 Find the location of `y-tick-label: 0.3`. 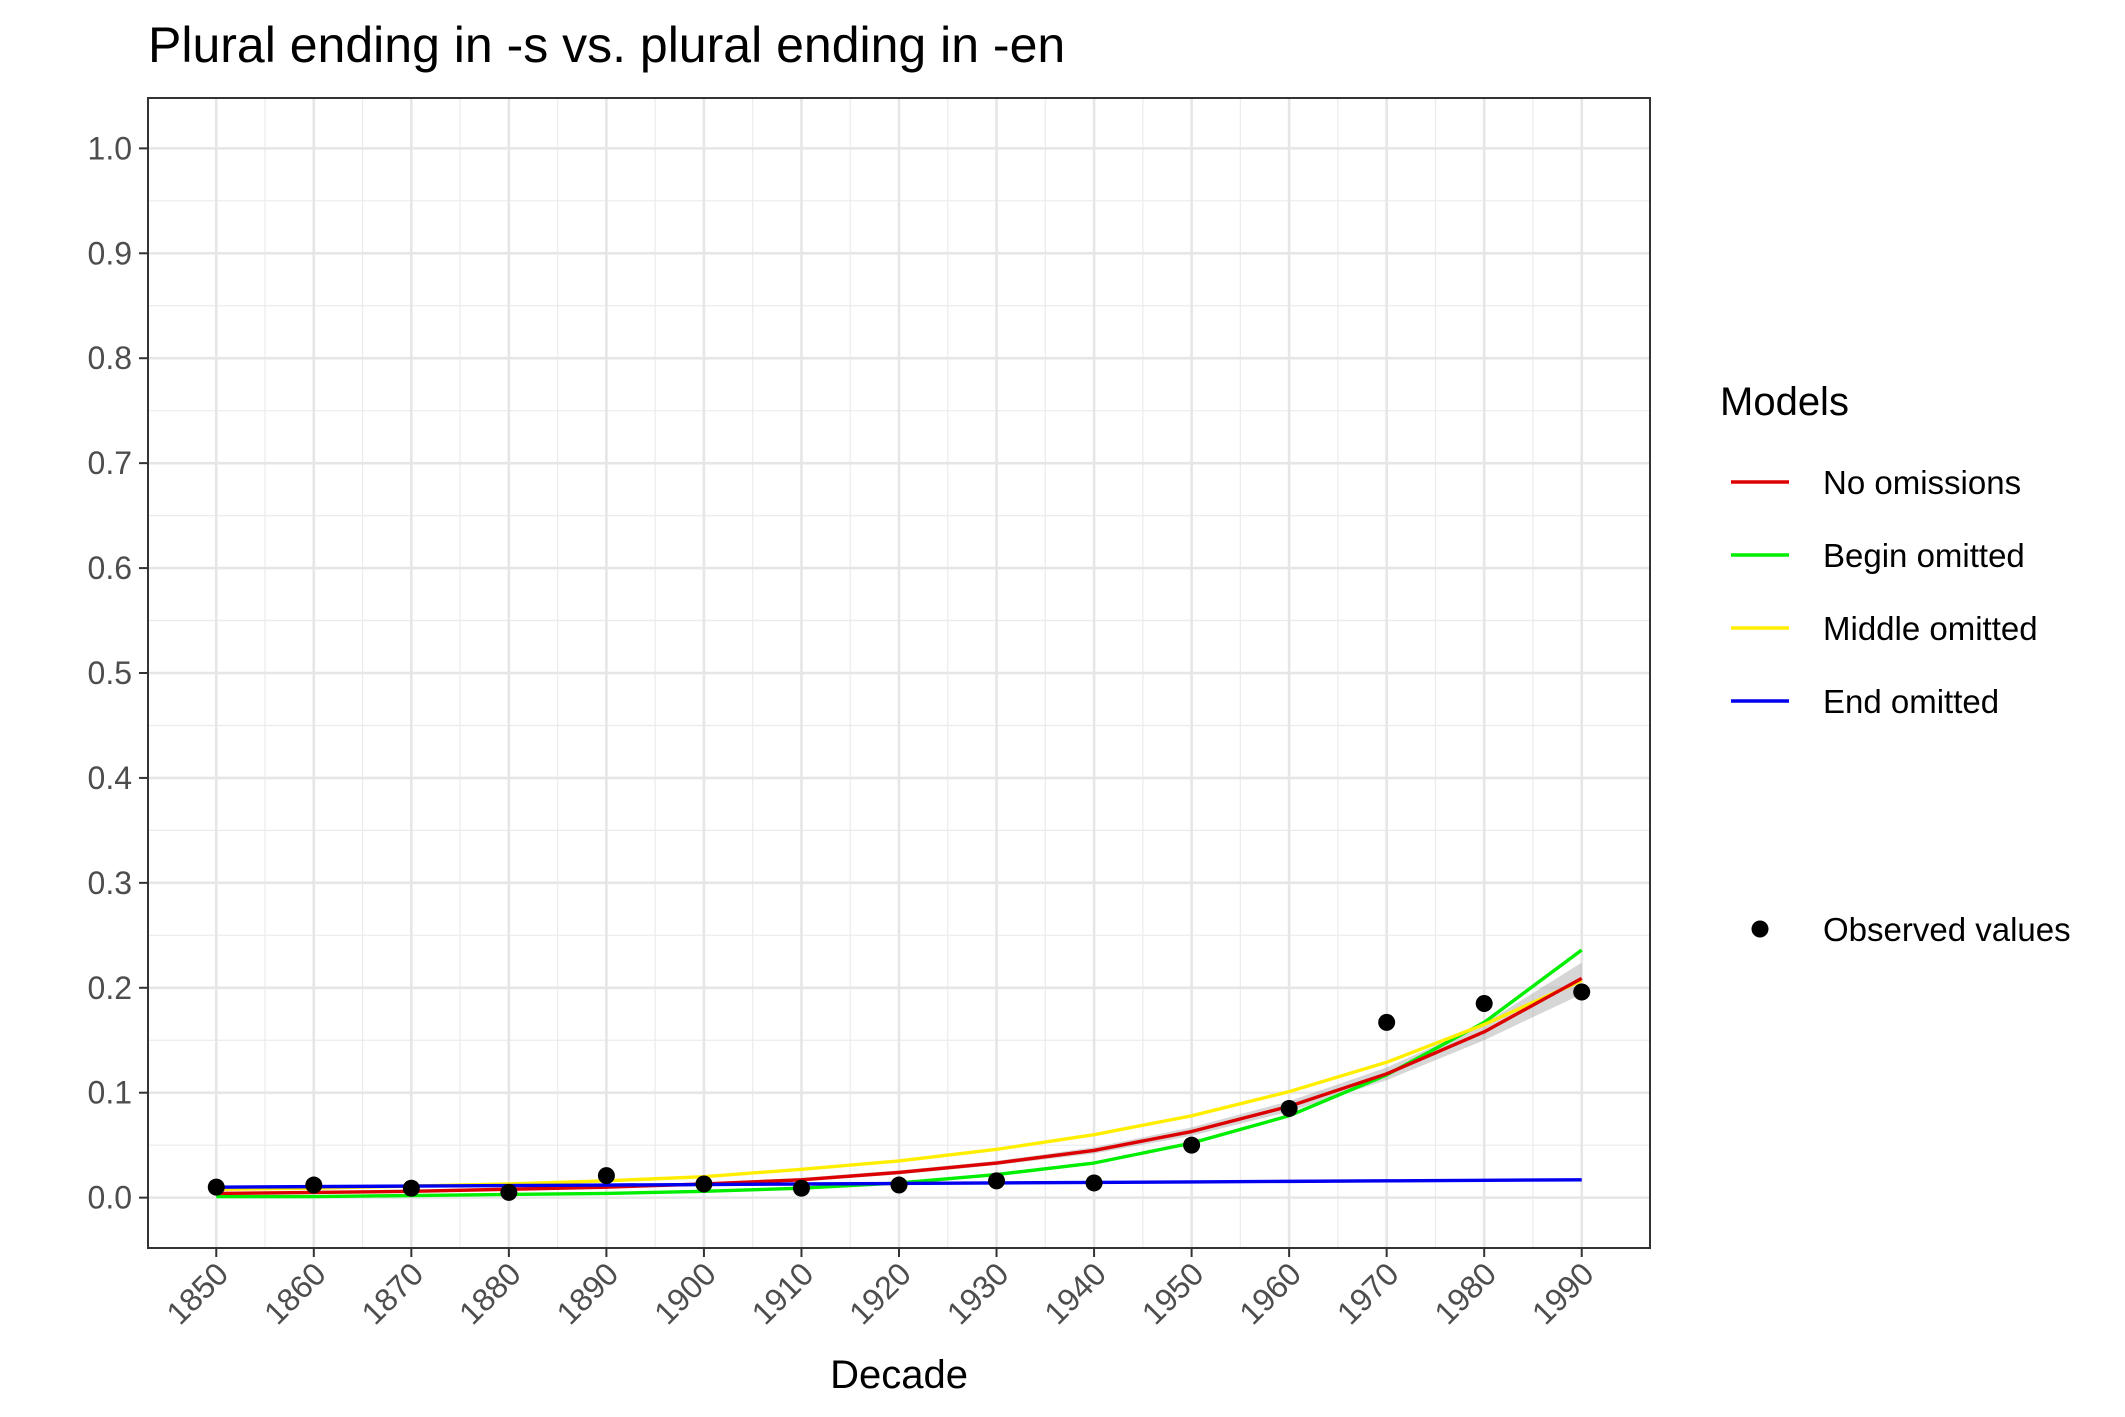

y-tick-label: 0.3 is located at coordinates (110, 883).